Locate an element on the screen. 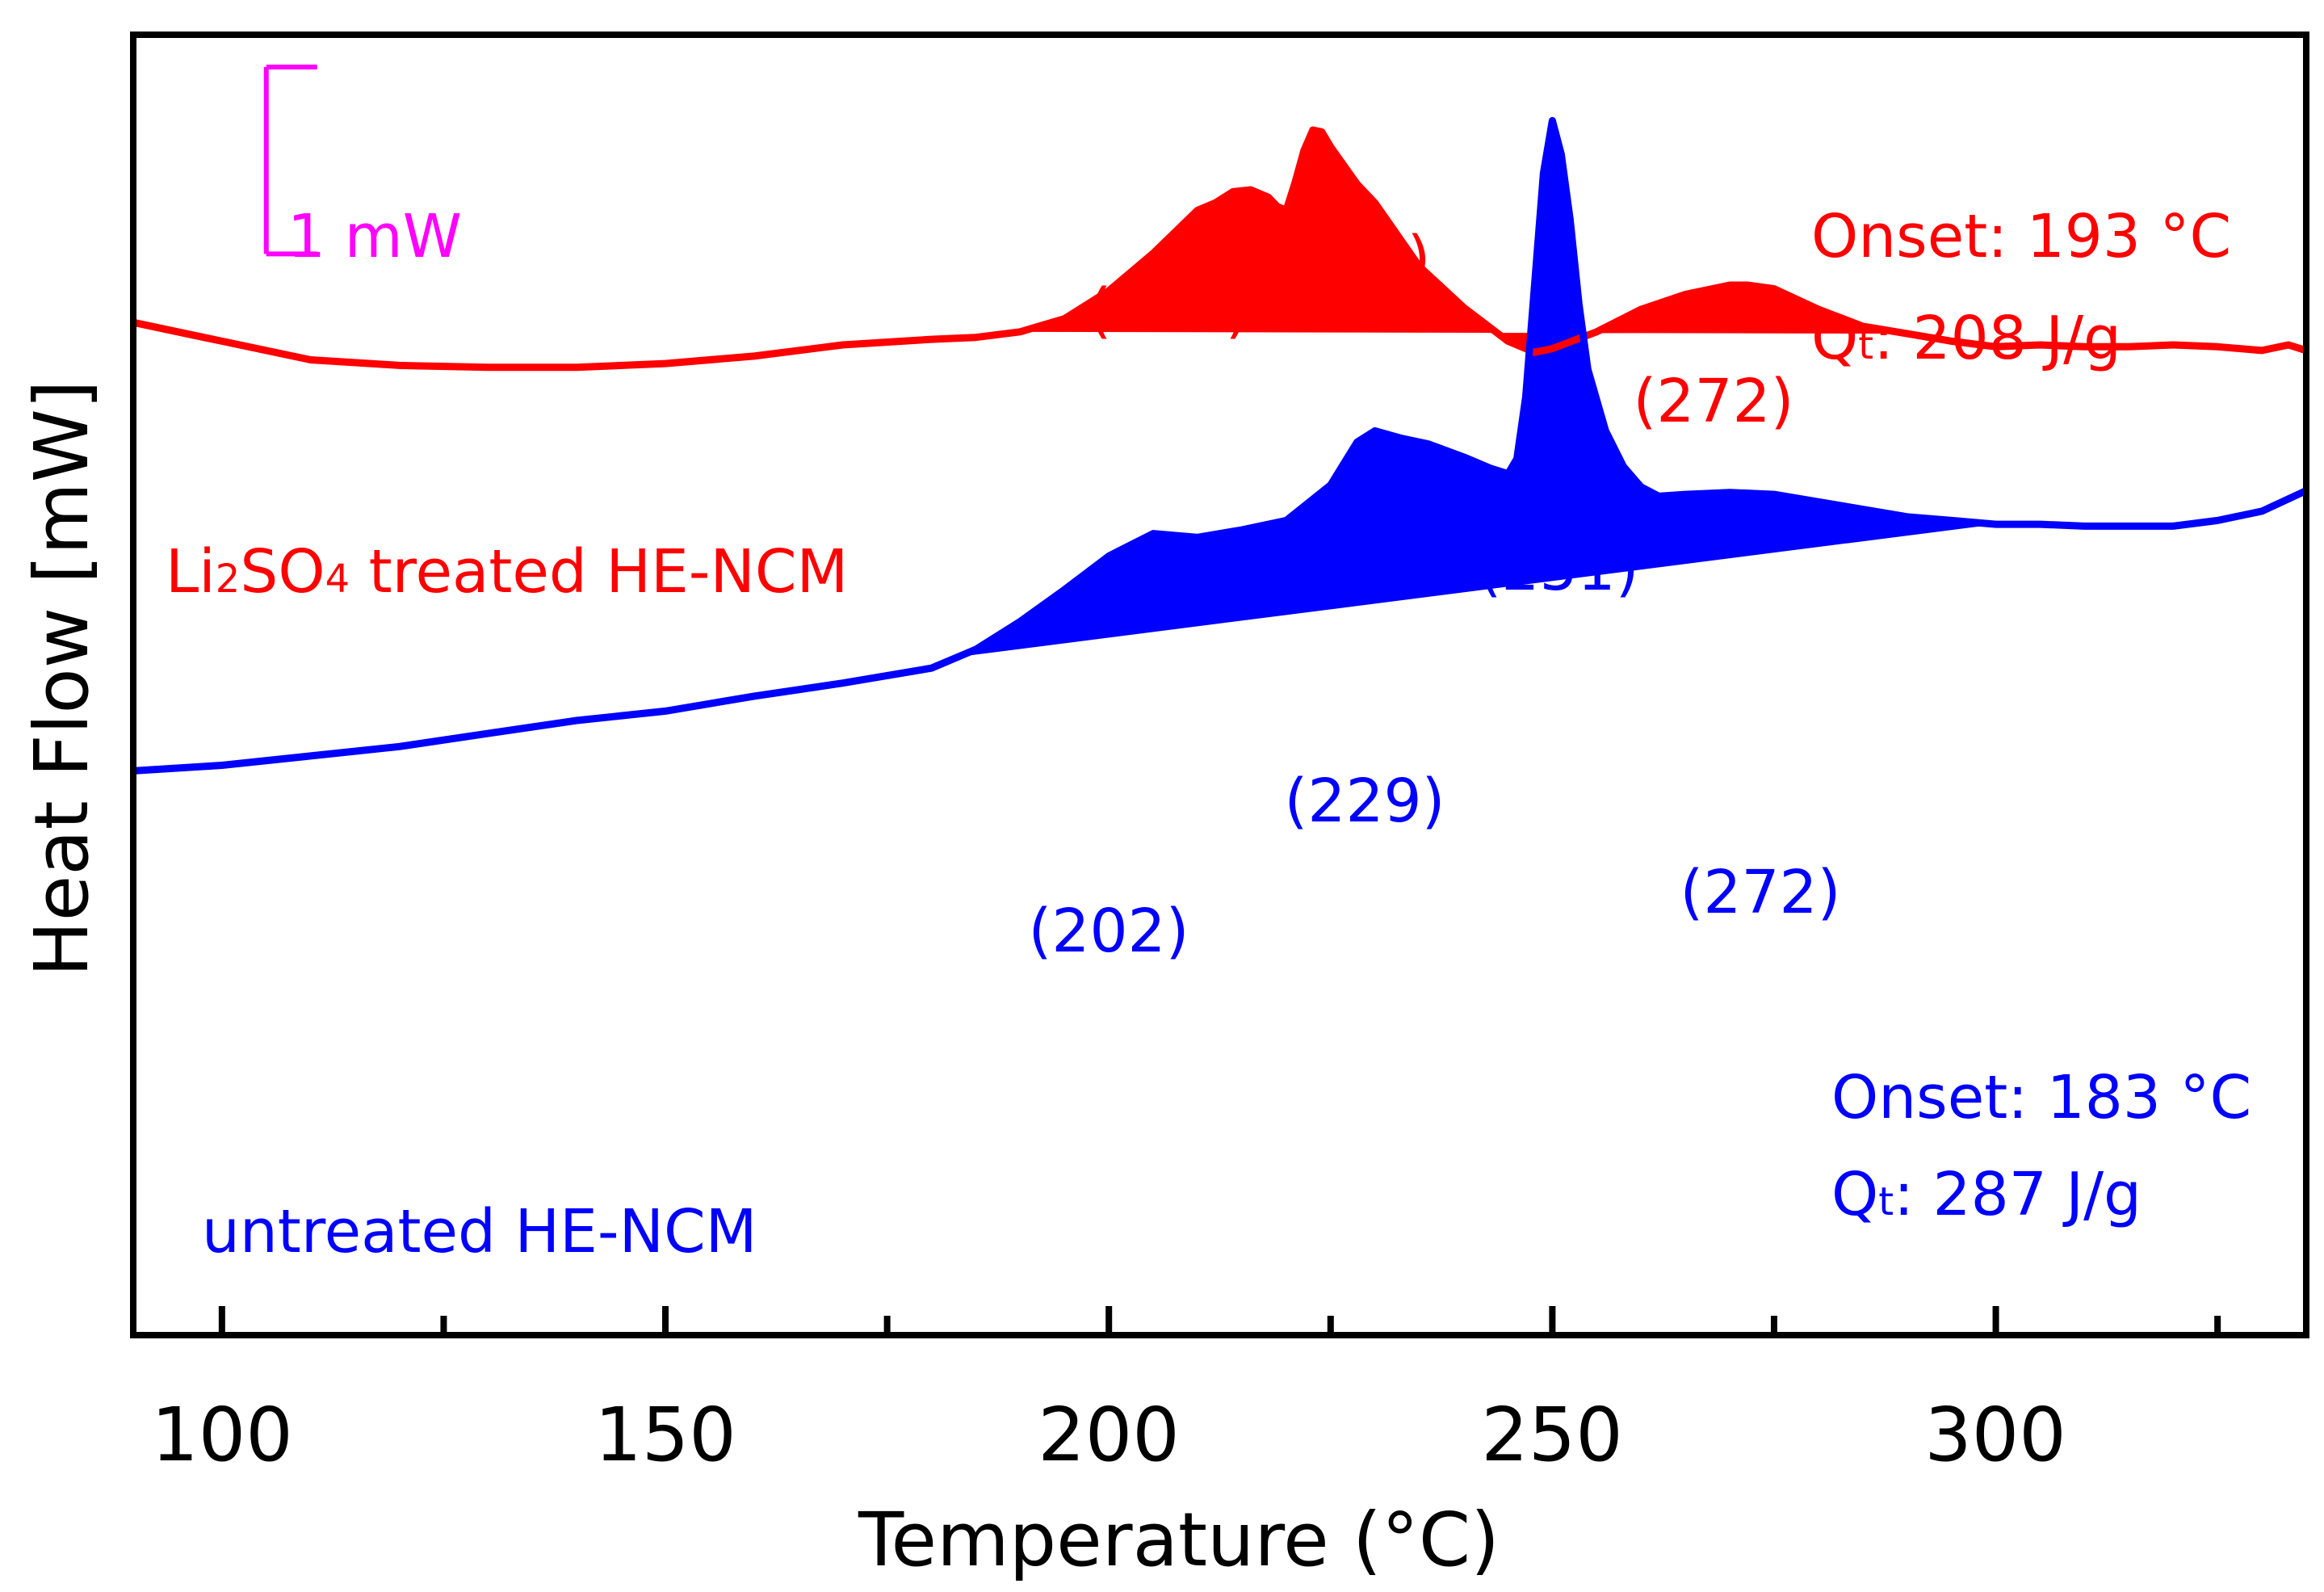 Image resolution: width=2324 pixels, height=1592 pixels. x-tick-label-250: 250 is located at coordinates (1552, 1435).